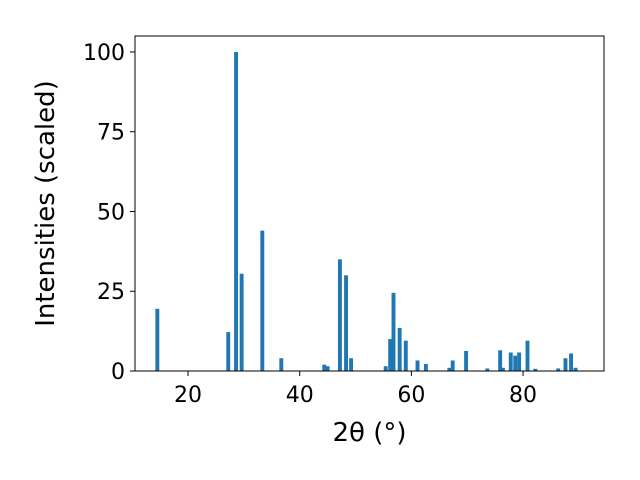  I want to click on x-tick-label: 80, so click(523, 395).